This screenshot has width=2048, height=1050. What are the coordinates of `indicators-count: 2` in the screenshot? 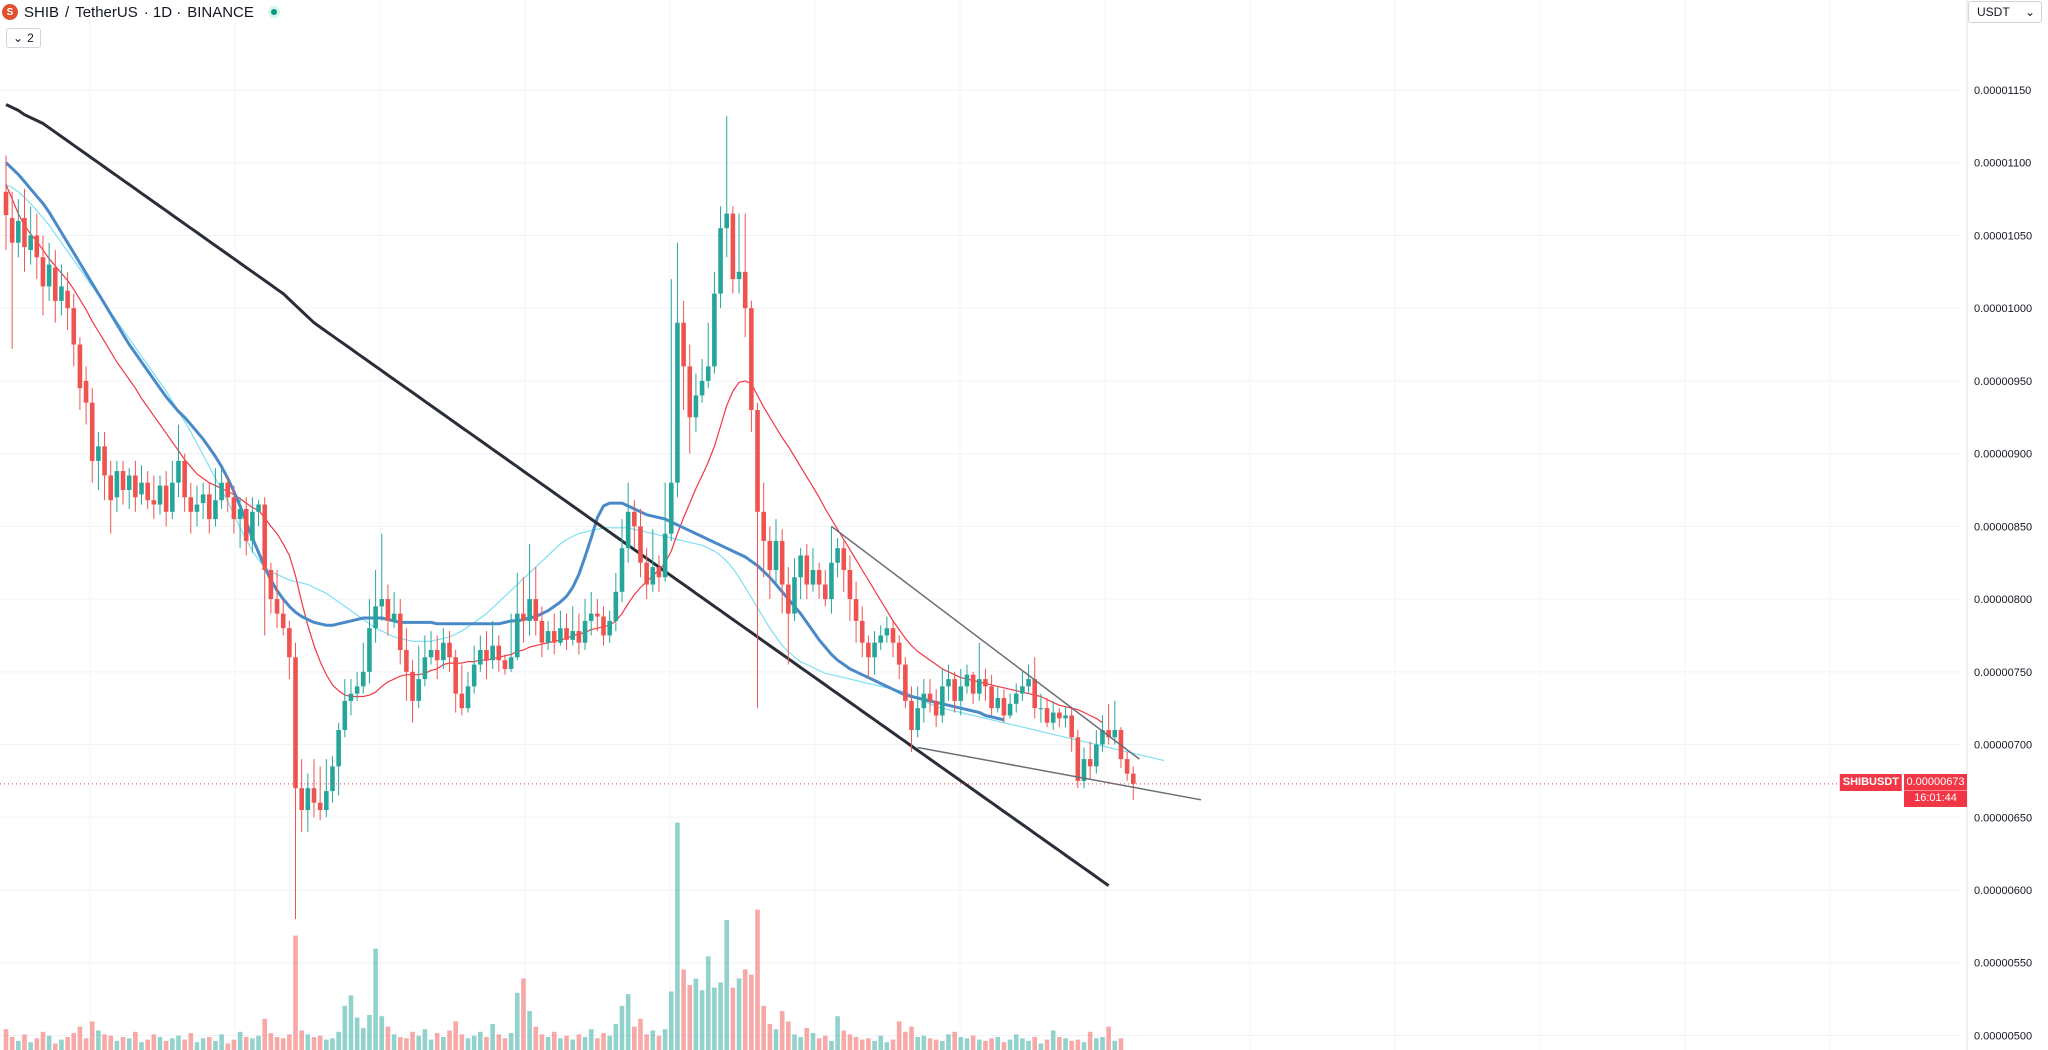 It's located at (30, 38).